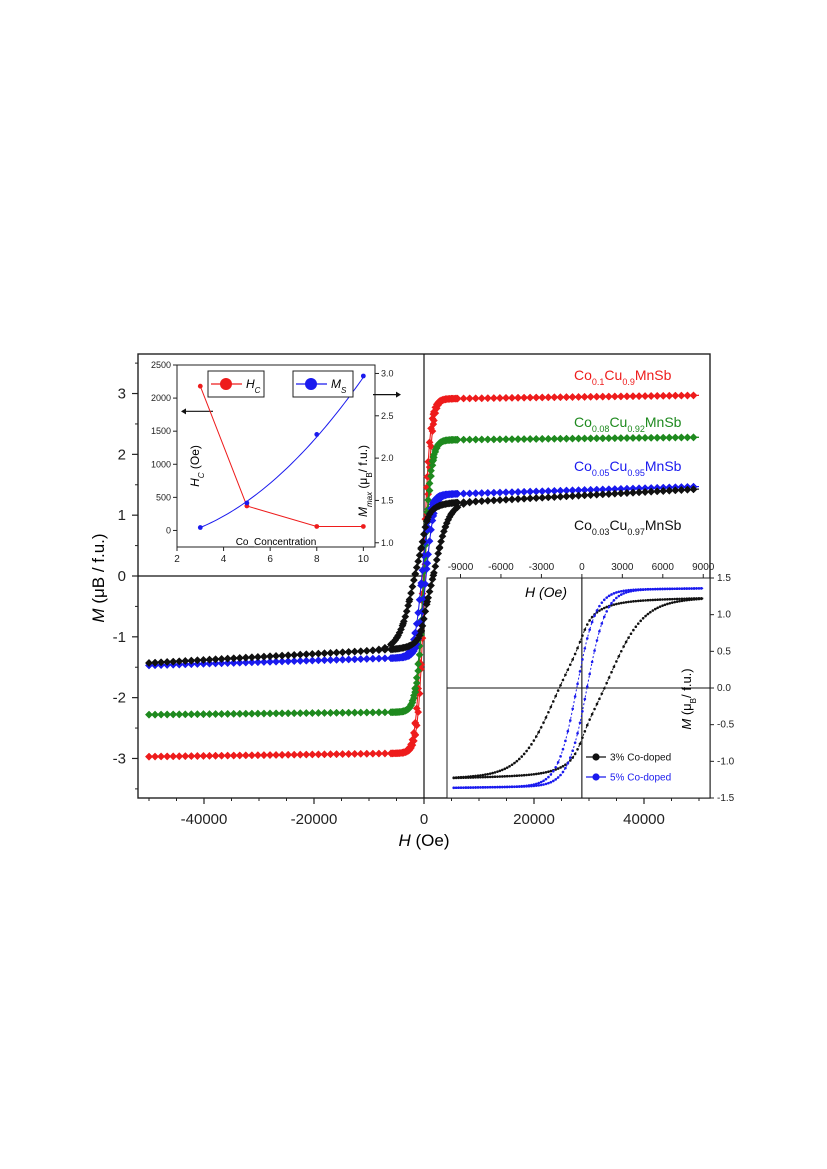  I want to click on svg-text: MS, so click(339, 386).